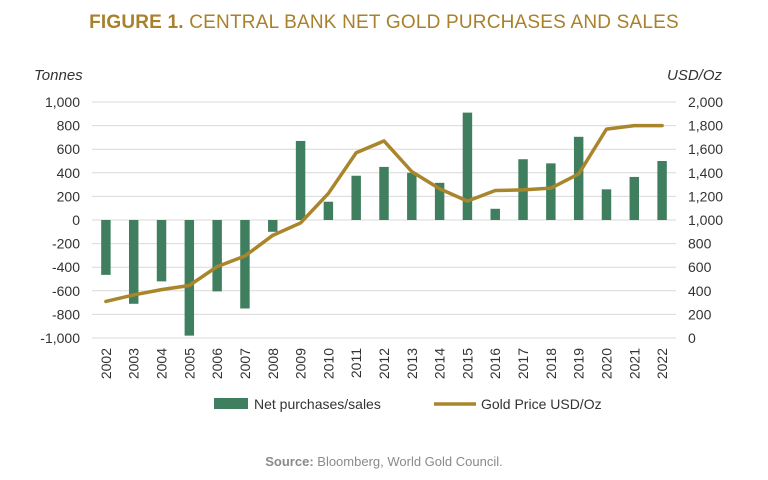 The height and width of the screenshot is (480, 768). What do you see at coordinates (69, 126) in the screenshot?
I see `left-tick-label: 800` at bounding box center [69, 126].